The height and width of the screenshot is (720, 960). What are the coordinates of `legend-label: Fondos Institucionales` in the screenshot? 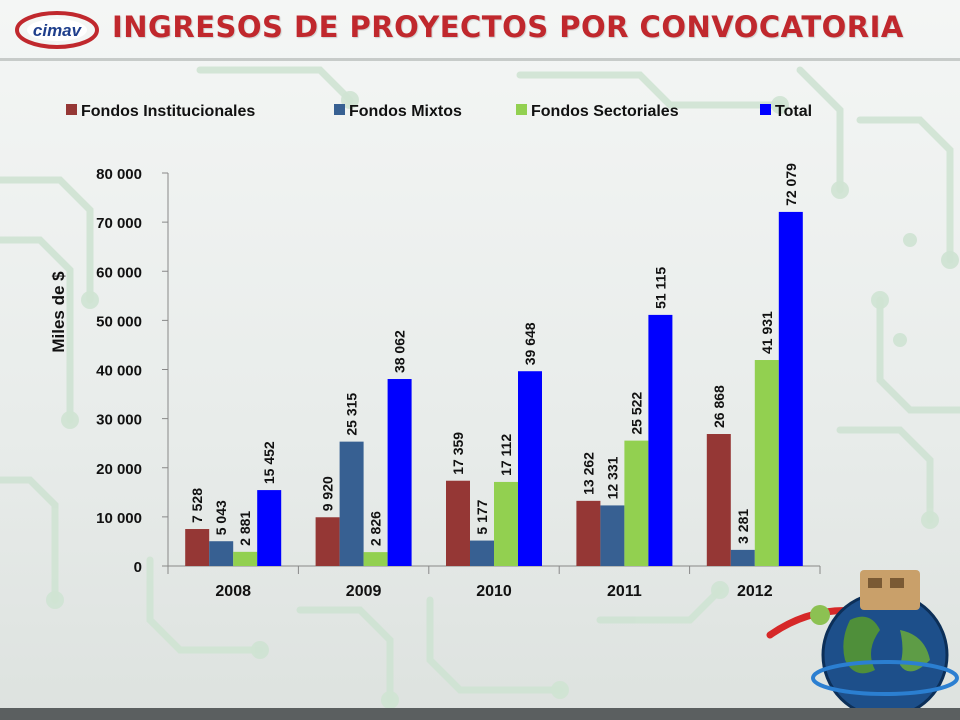 It's located at (168, 111).